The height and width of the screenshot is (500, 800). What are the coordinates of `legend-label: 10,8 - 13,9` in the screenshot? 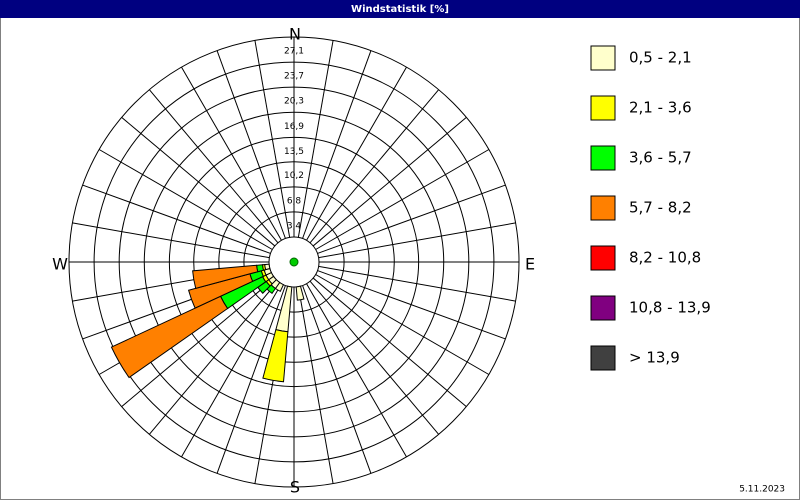 It's located at (670, 308).